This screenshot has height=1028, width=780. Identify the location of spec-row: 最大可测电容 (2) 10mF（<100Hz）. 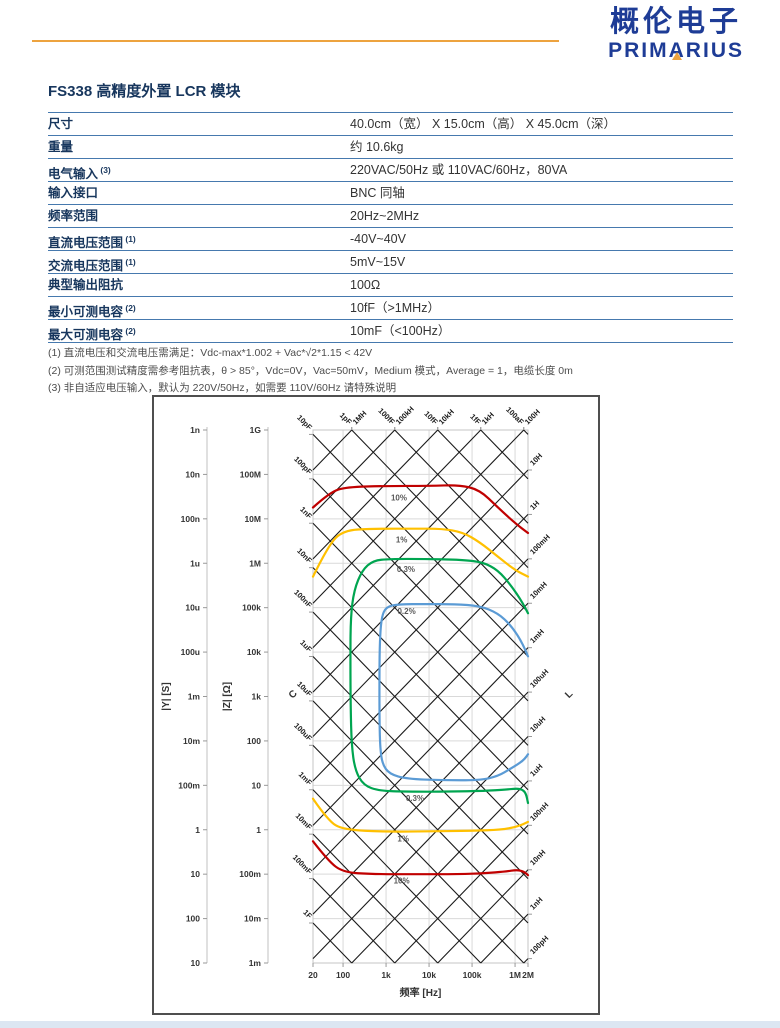
(390, 330).